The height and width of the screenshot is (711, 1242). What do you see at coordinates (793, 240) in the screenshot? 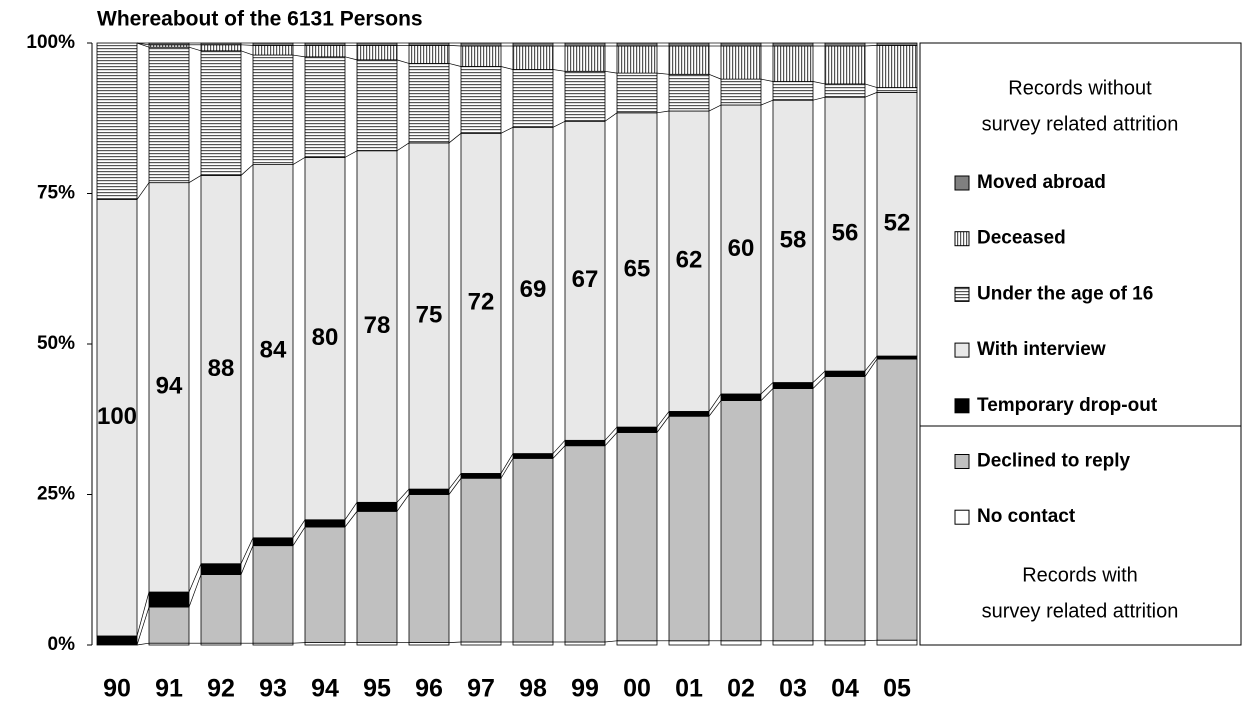
I see `data-label: 58` at bounding box center [793, 240].